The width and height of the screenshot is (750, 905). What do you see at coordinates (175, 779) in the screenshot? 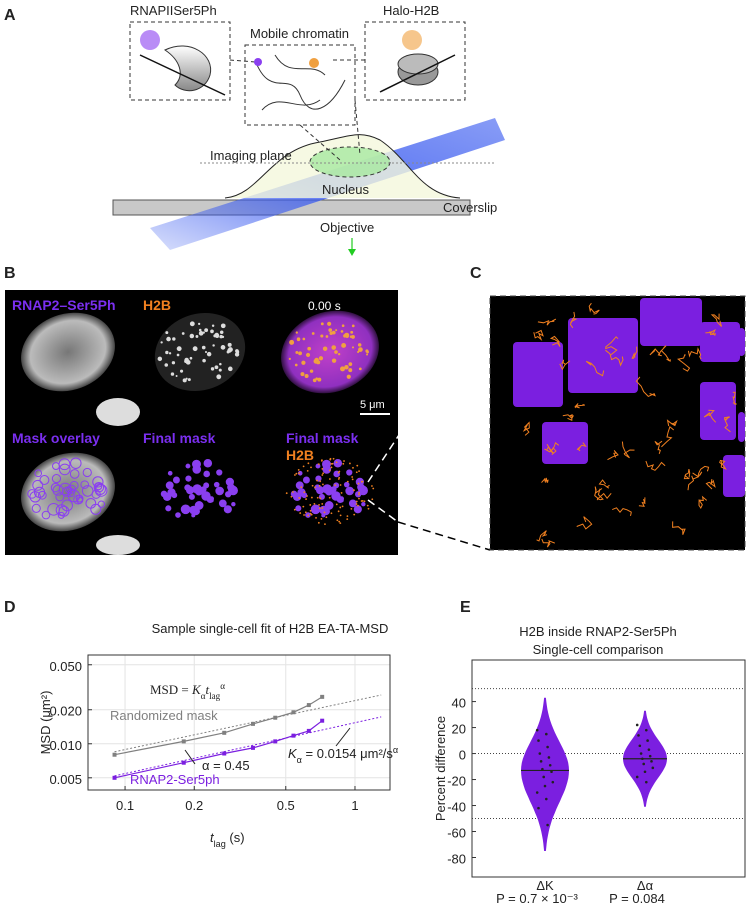
I see `series-label: RNAP2-Ser5ph` at bounding box center [175, 779].